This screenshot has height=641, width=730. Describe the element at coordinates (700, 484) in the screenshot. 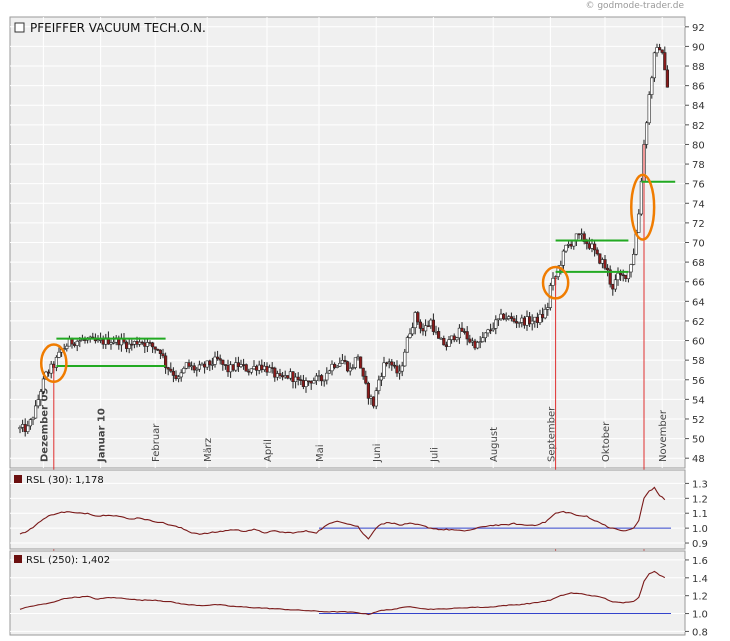

I see `rsl-y-tick-label: 1.3` at that location.